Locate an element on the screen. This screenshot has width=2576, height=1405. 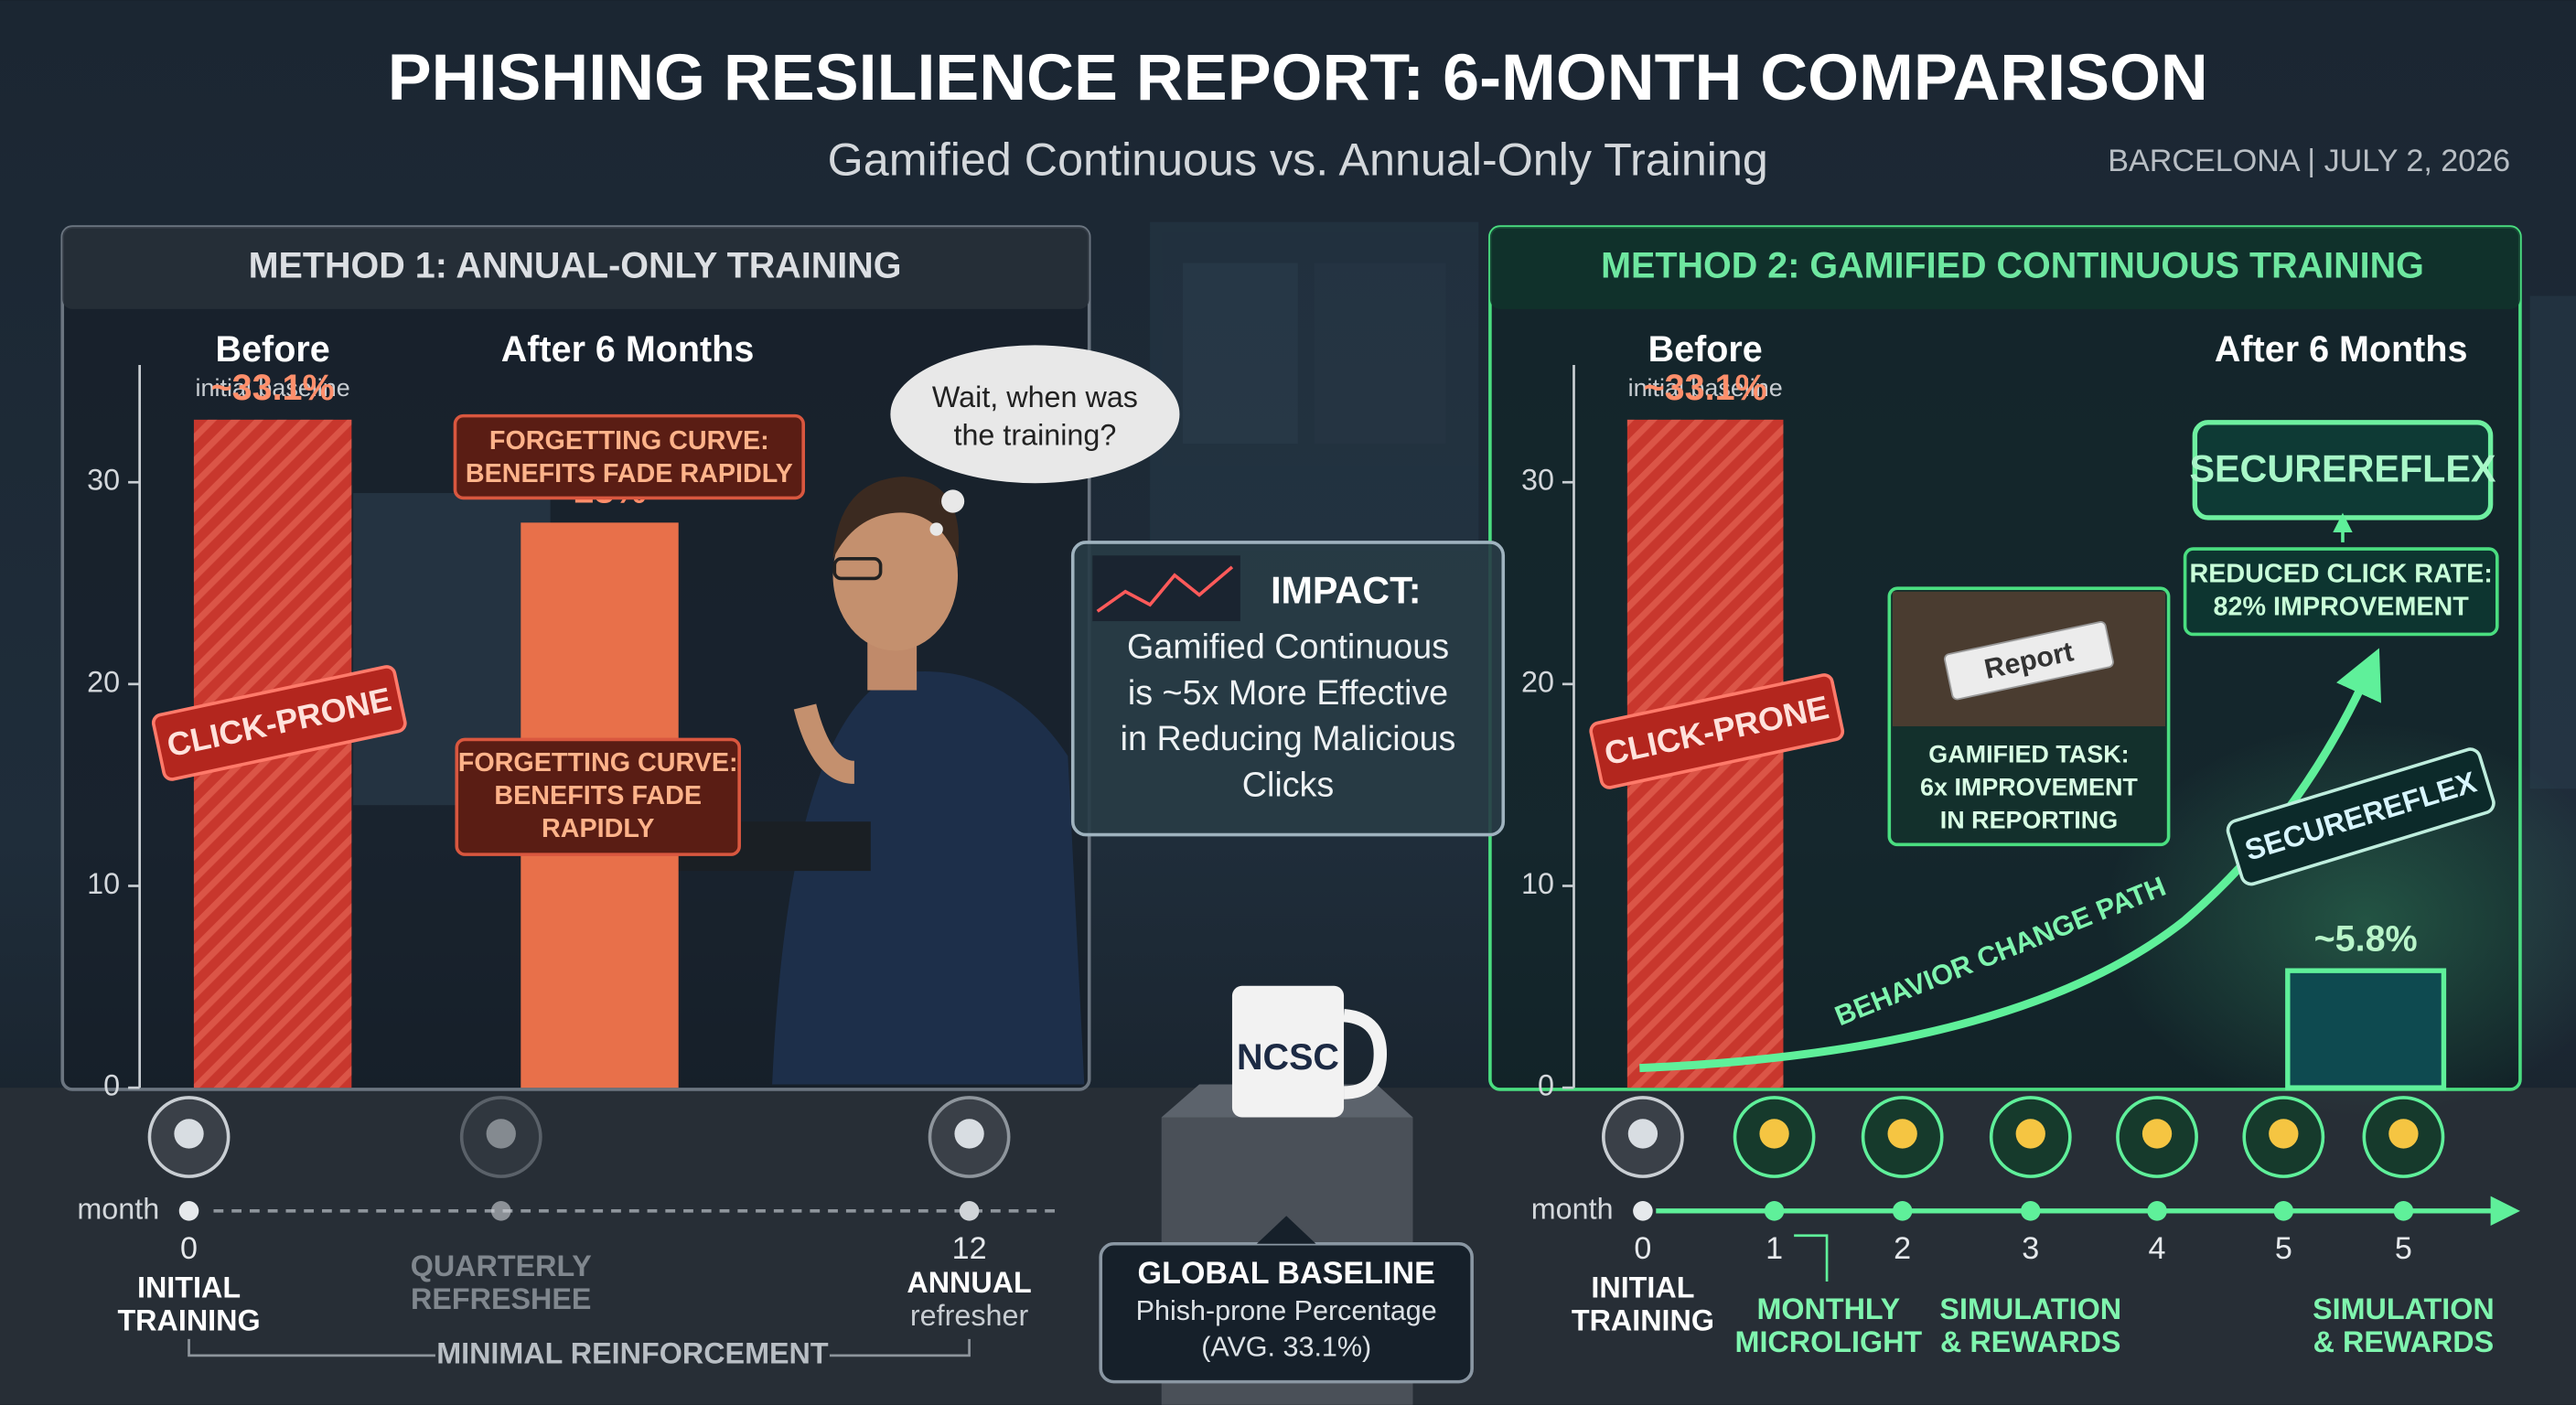
panel-left-header is located at coordinates (575, 268).